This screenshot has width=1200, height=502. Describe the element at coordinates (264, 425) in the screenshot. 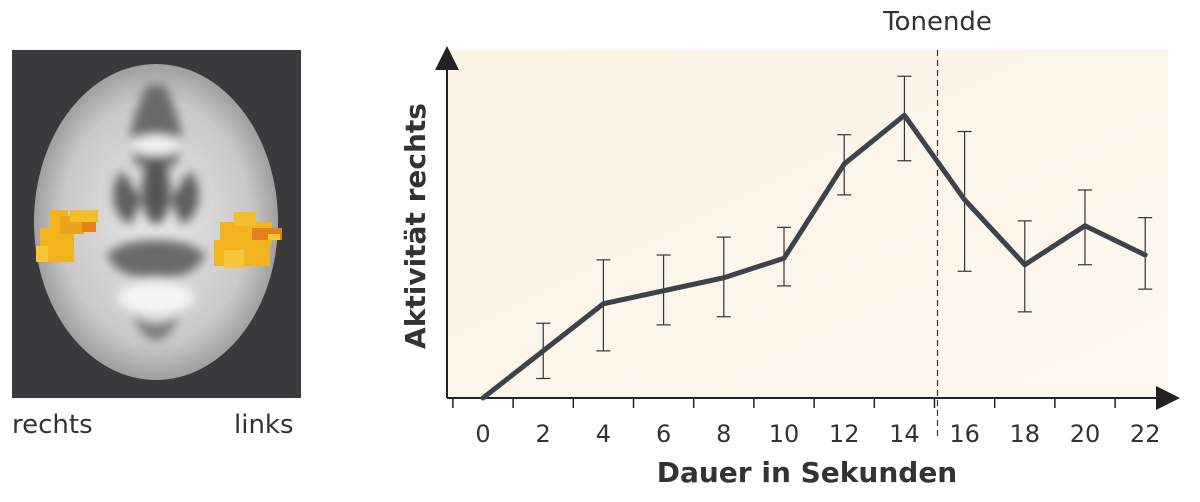

I see `hemisphere-label-left: links` at that location.